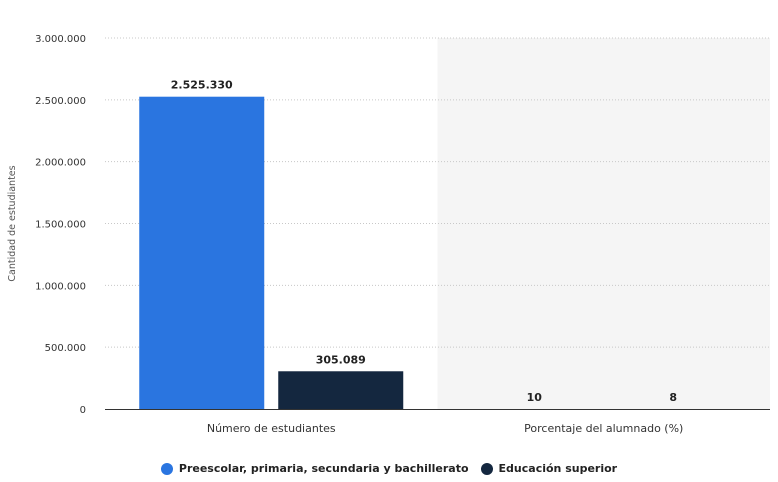  Describe the element at coordinates (60, 286) in the screenshot. I see `y-tick-label: 1.000.000` at that location.